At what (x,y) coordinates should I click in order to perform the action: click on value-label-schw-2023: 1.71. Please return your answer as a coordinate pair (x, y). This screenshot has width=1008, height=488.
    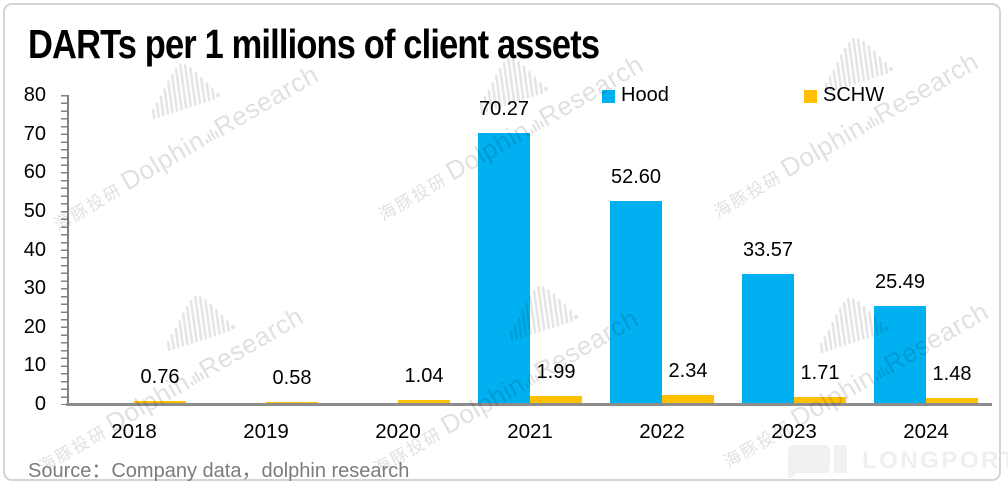
    Looking at the image, I should click on (820, 373).